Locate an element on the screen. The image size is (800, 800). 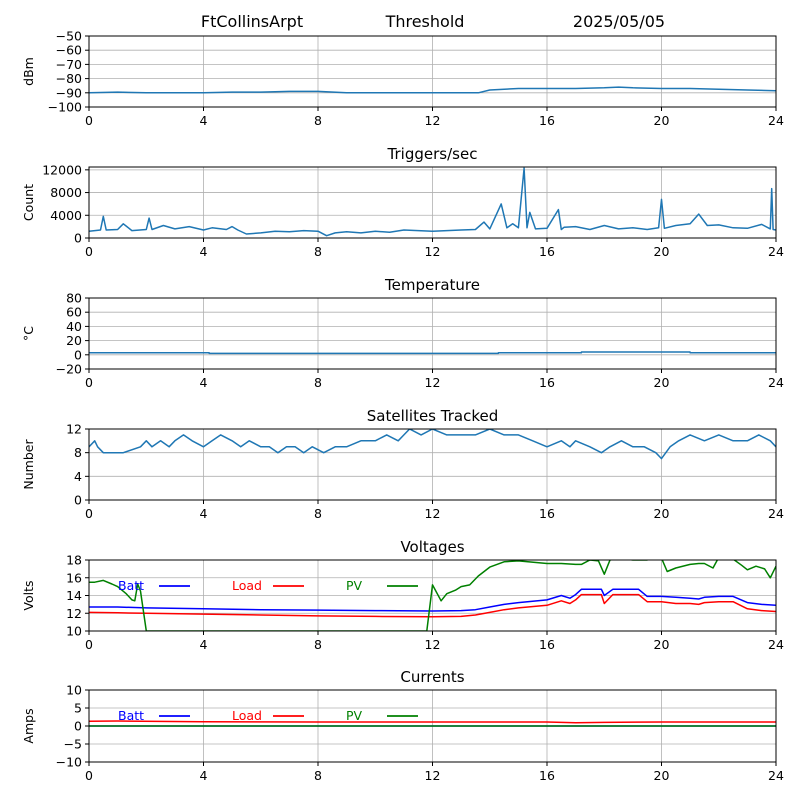
threshold-xtick-label: 16 is located at coordinates (547, 120).